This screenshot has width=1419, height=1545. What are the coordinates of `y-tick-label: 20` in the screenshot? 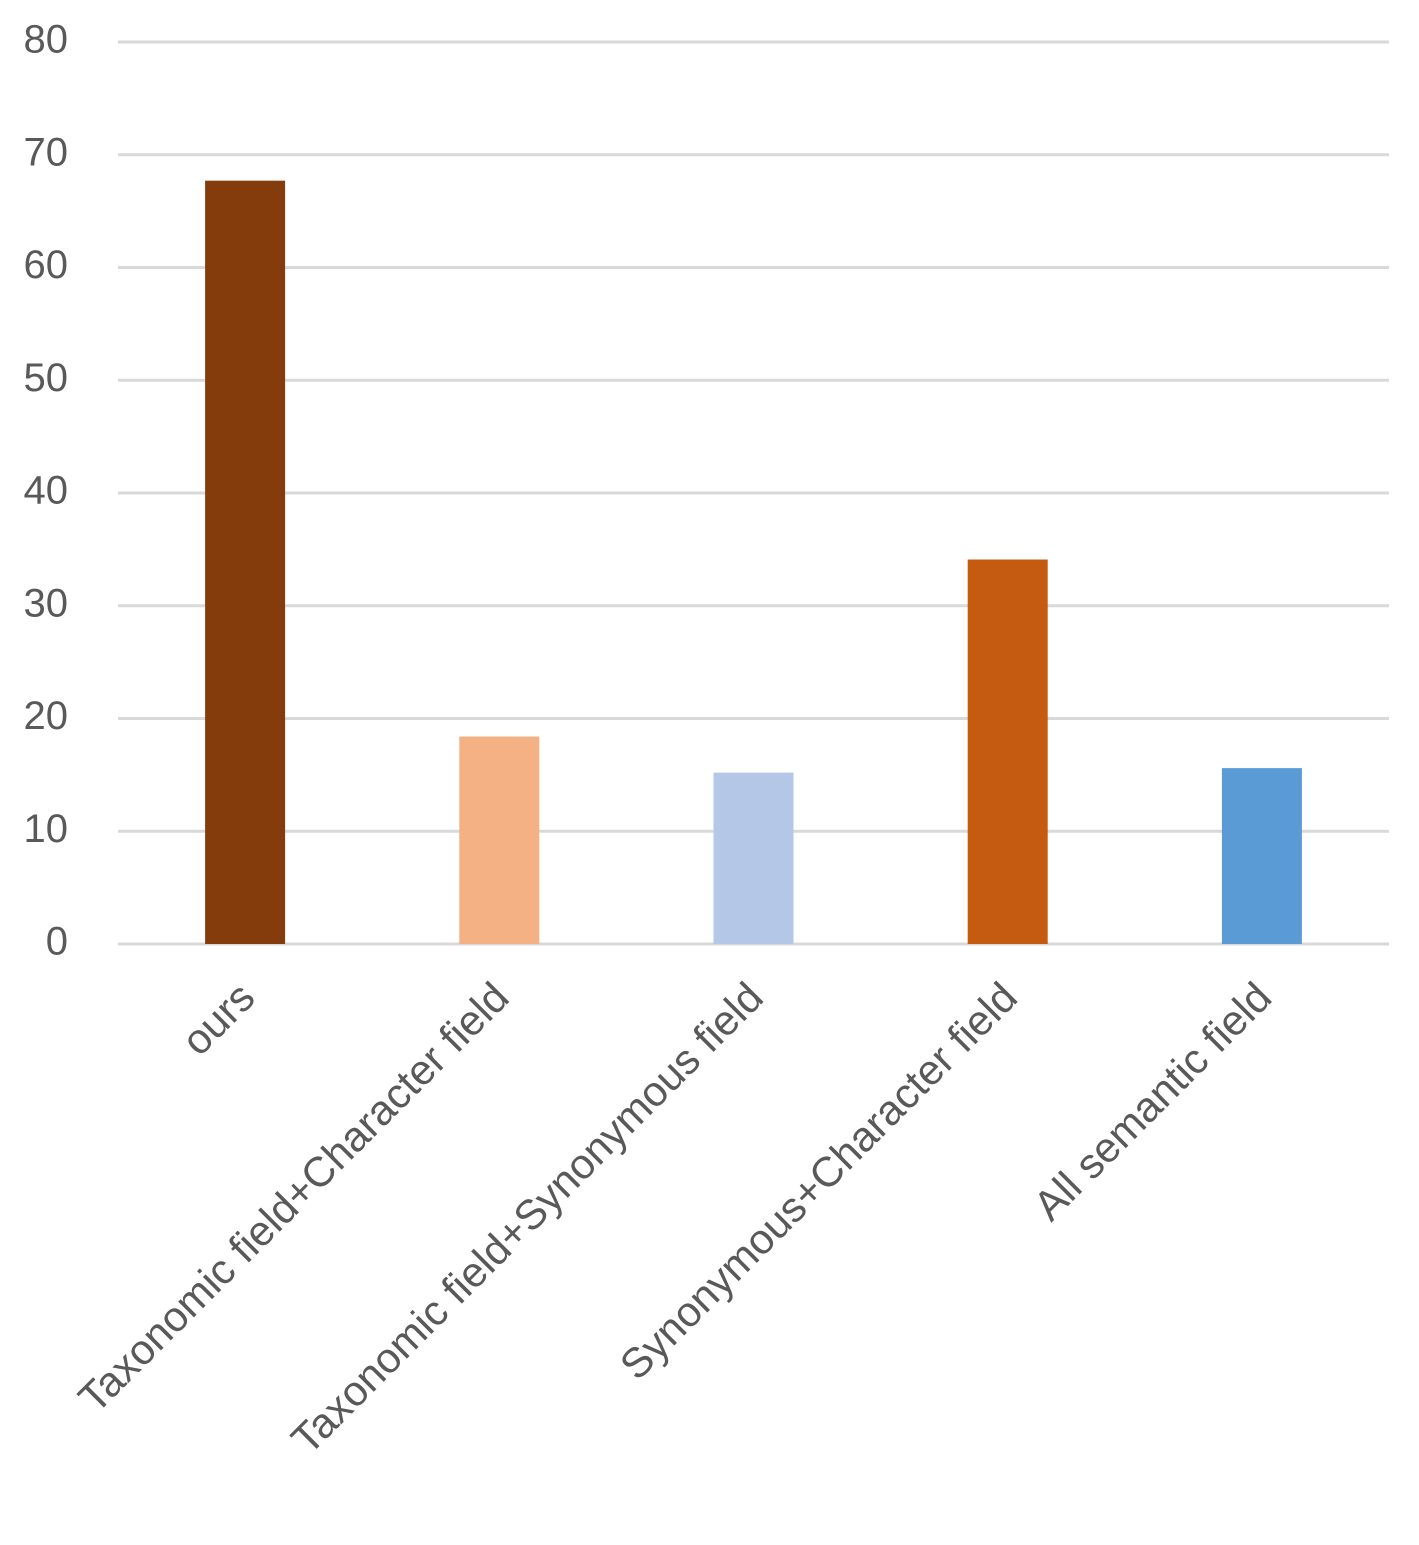 It's located at (46, 716).